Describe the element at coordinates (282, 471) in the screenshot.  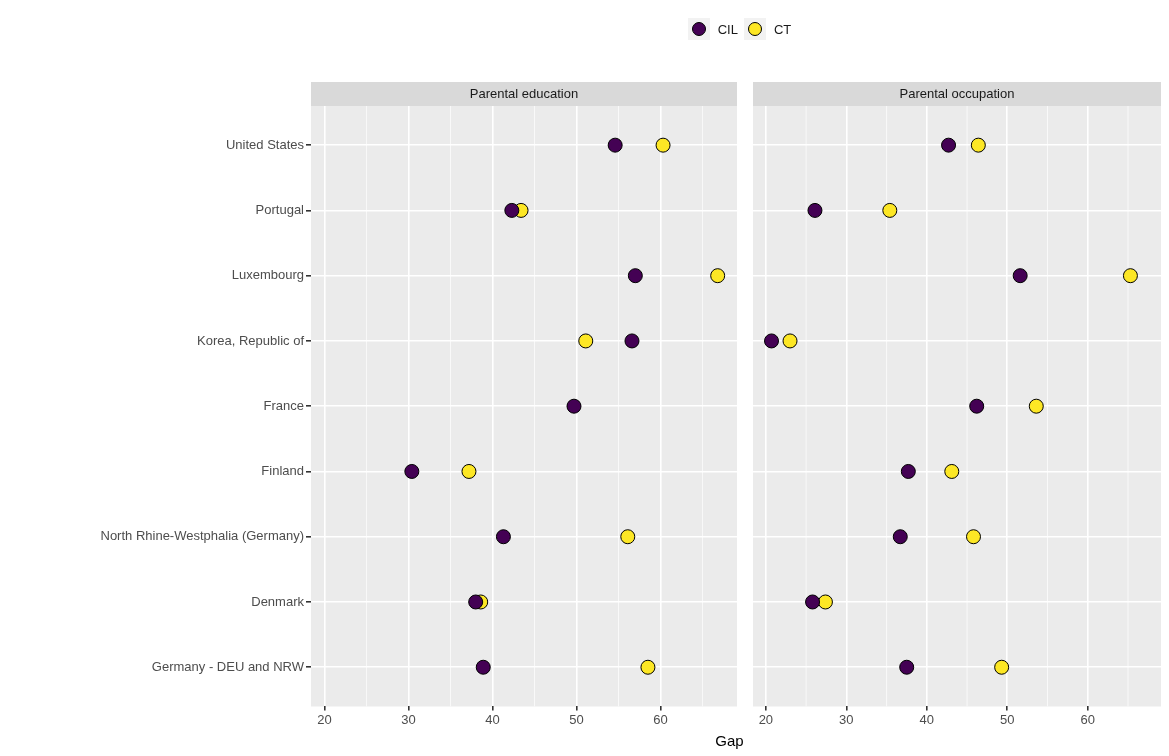
I see `y-tick-label: Finland` at that location.